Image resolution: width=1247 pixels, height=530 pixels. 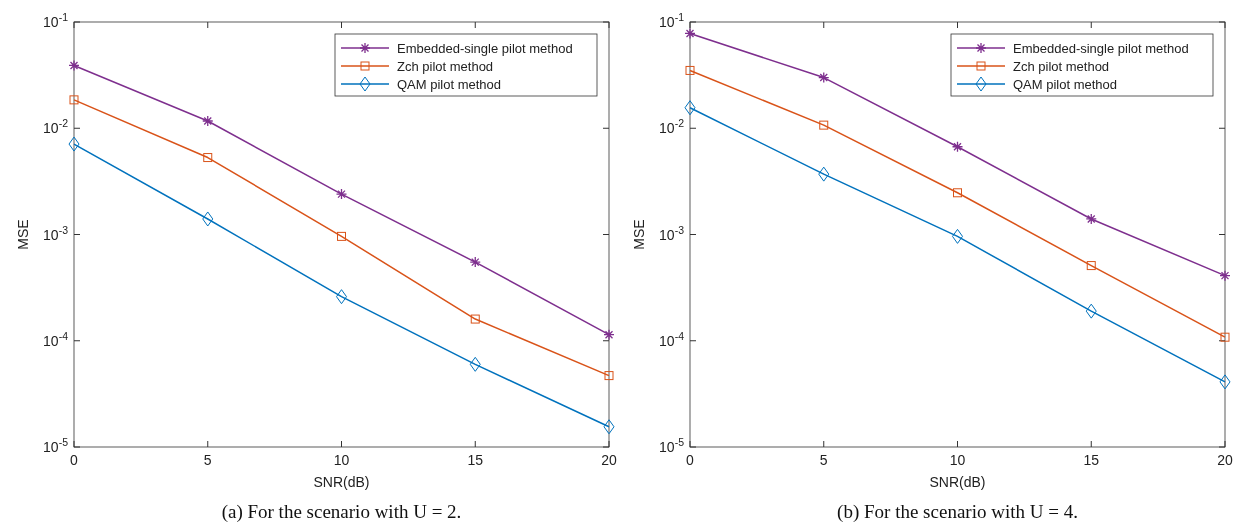 What do you see at coordinates (341, 512) in the screenshot?
I see `text: (a) For the scenario with U = 2.` at bounding box center [341, 512].